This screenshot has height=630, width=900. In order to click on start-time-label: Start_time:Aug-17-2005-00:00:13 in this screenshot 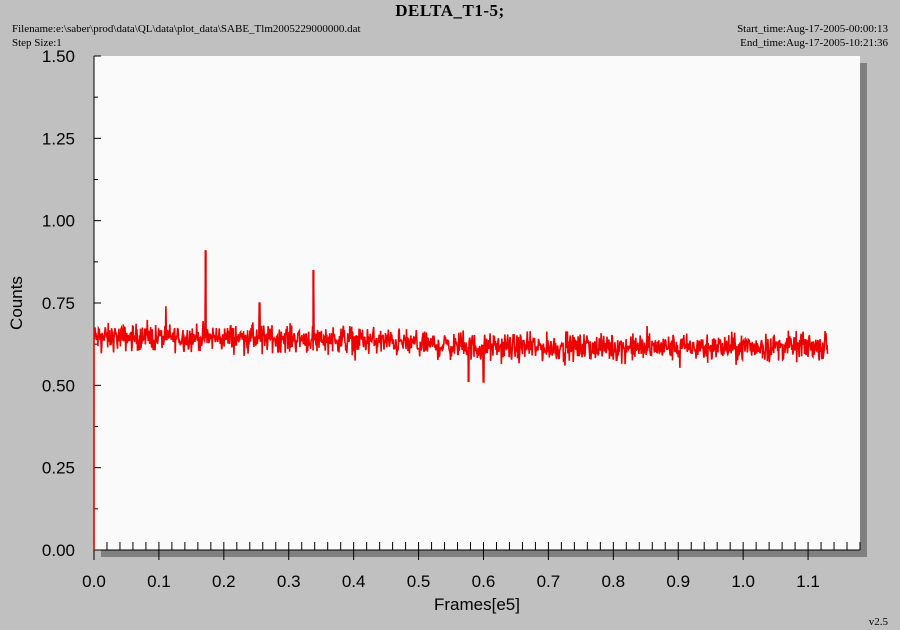, I will do `click(812, 29)`.